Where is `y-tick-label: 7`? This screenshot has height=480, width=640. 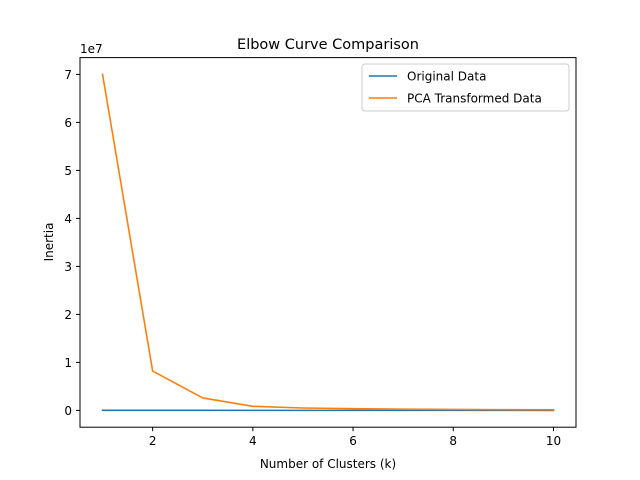 y-tick-label: 7 is located at coordinates (68, 75).